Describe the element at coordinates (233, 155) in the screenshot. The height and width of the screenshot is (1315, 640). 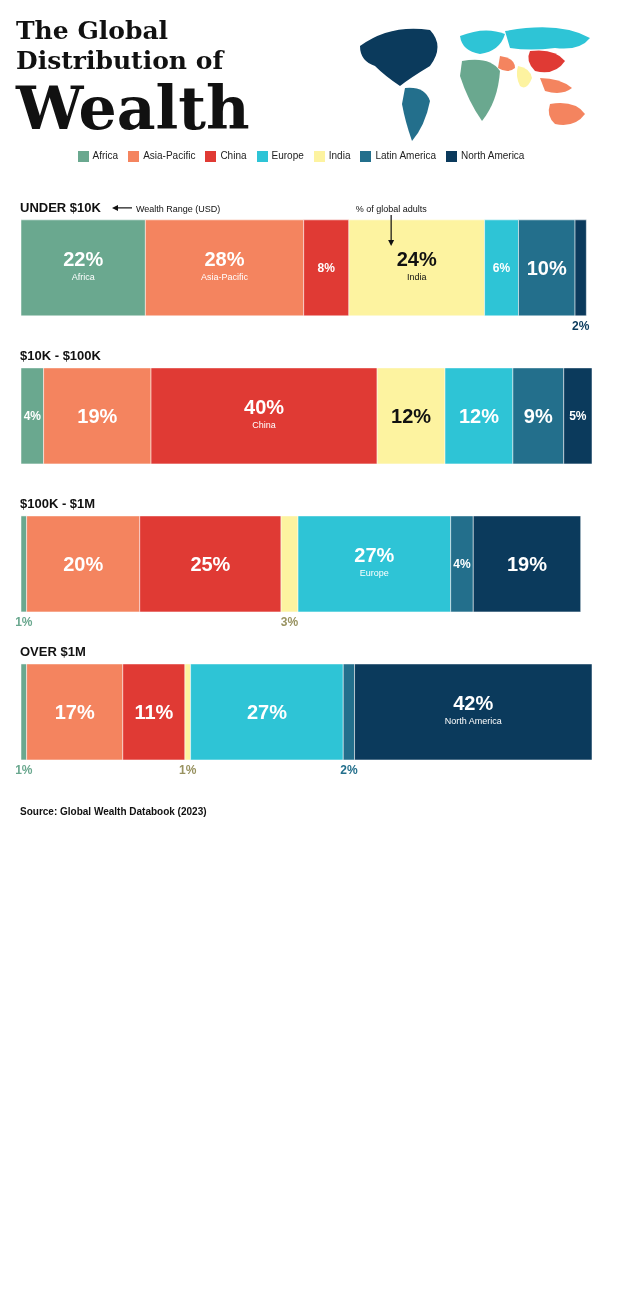
I see `legend-label: China` at that location.